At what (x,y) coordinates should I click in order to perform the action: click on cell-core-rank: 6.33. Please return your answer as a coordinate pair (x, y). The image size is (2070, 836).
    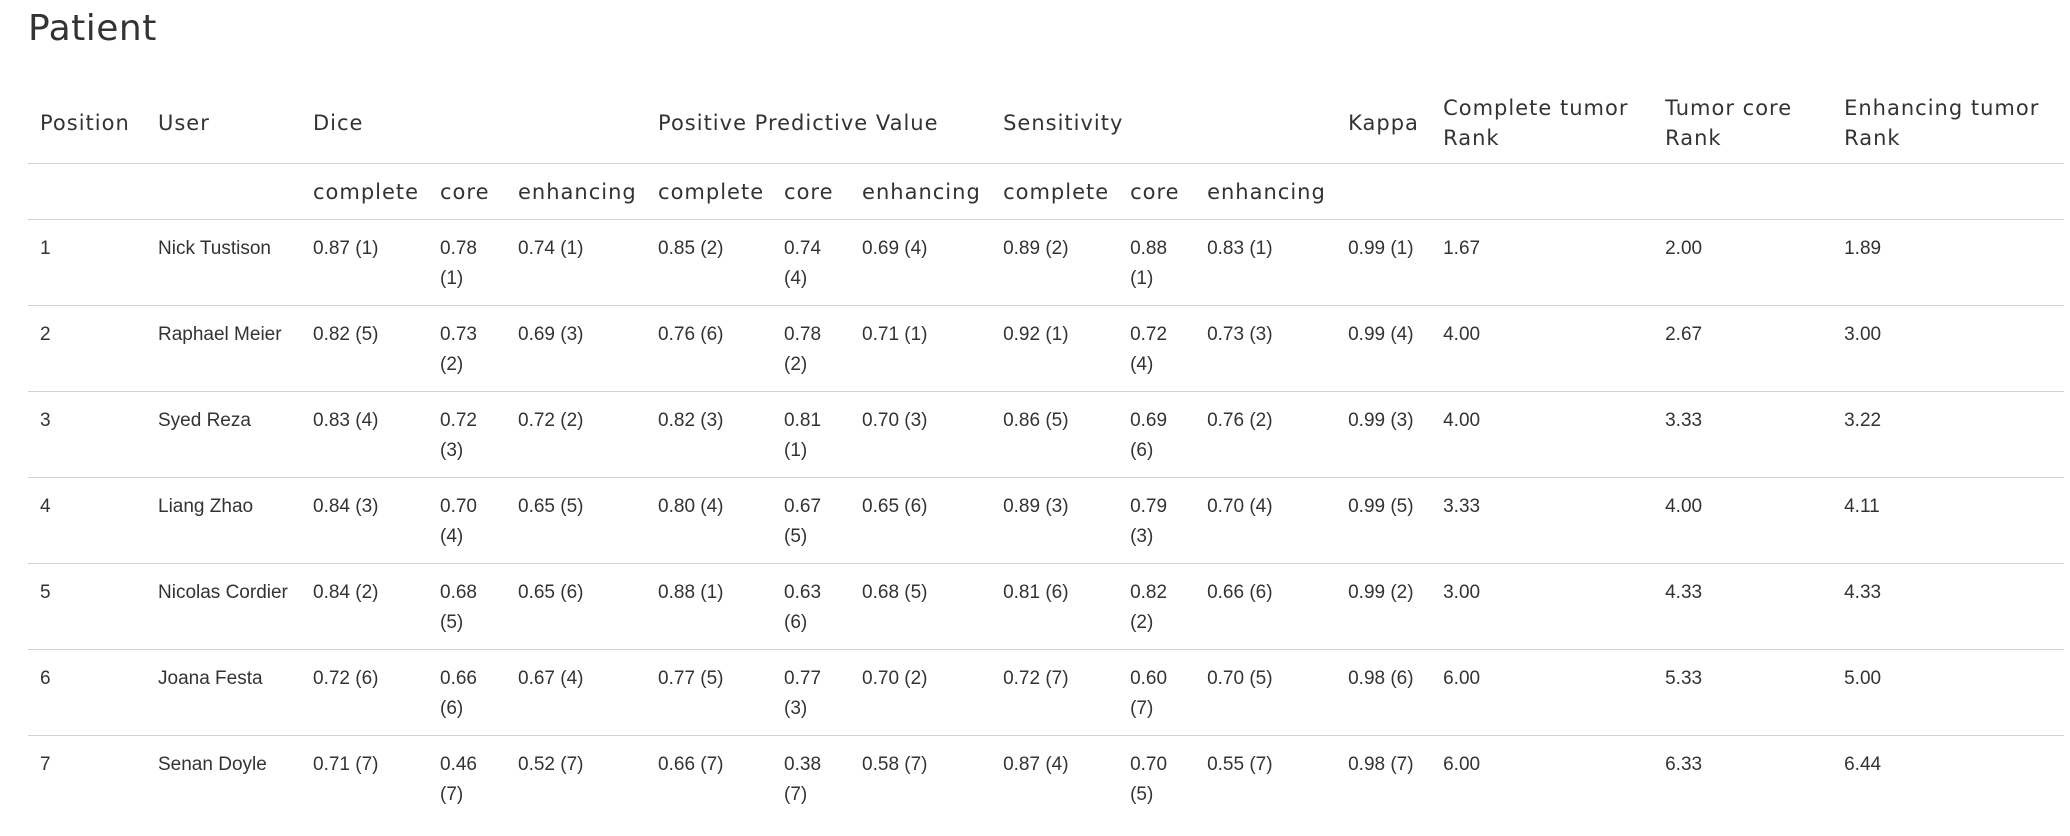
    Looking at the image, I should click on (1684, 764).